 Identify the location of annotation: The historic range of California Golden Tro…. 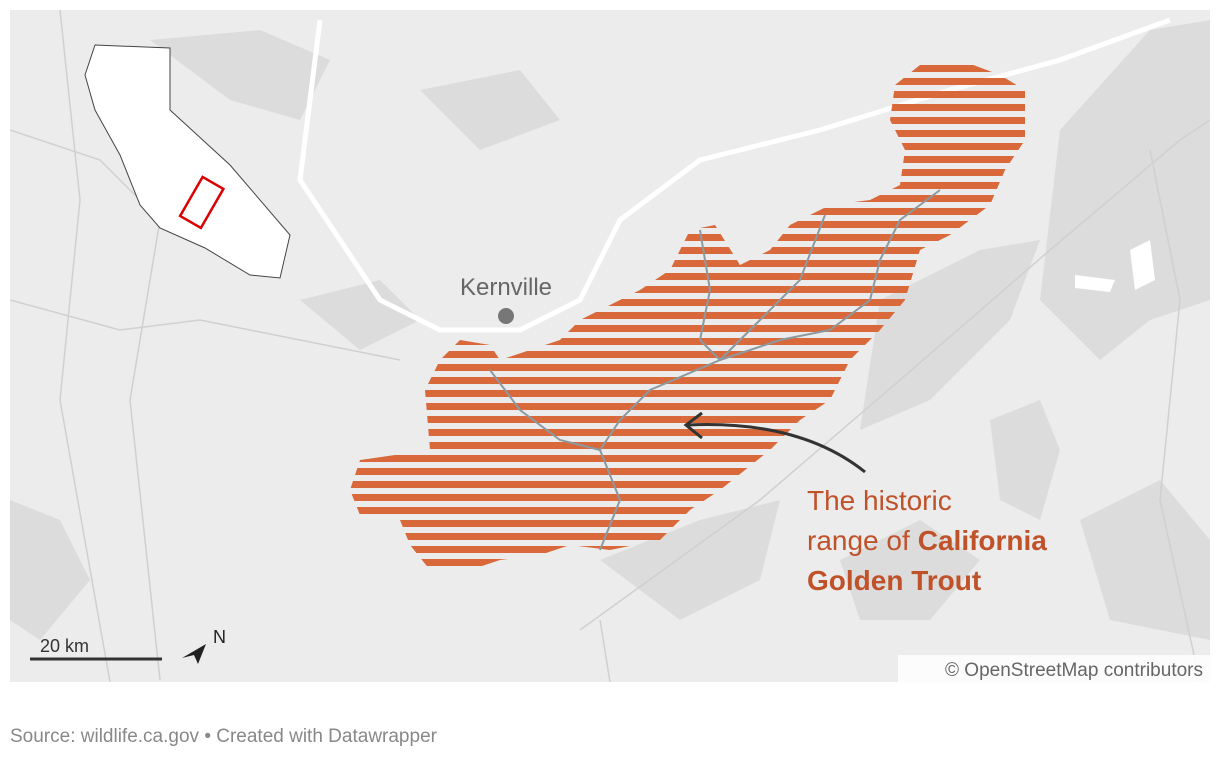
(927, 540).